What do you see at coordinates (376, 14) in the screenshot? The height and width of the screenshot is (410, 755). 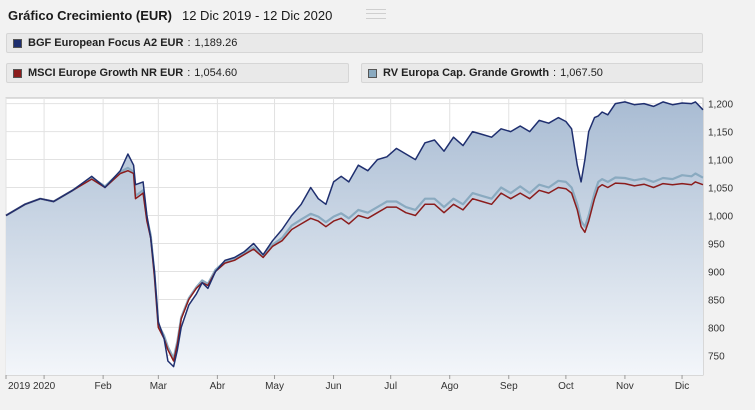 I see `drag-handle-icon` at bounding box center [376, 14].